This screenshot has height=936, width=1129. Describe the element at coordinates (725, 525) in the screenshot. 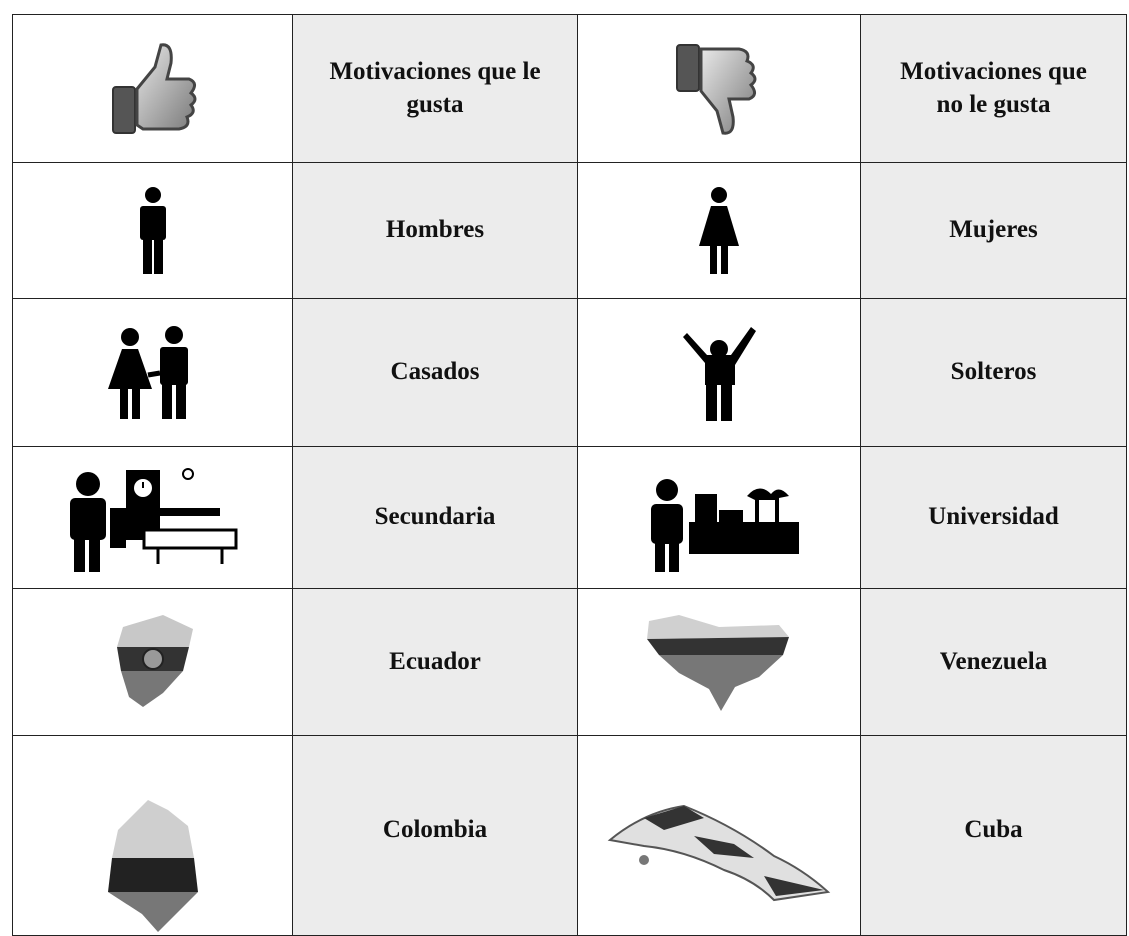

I see `university-icon` at that location.